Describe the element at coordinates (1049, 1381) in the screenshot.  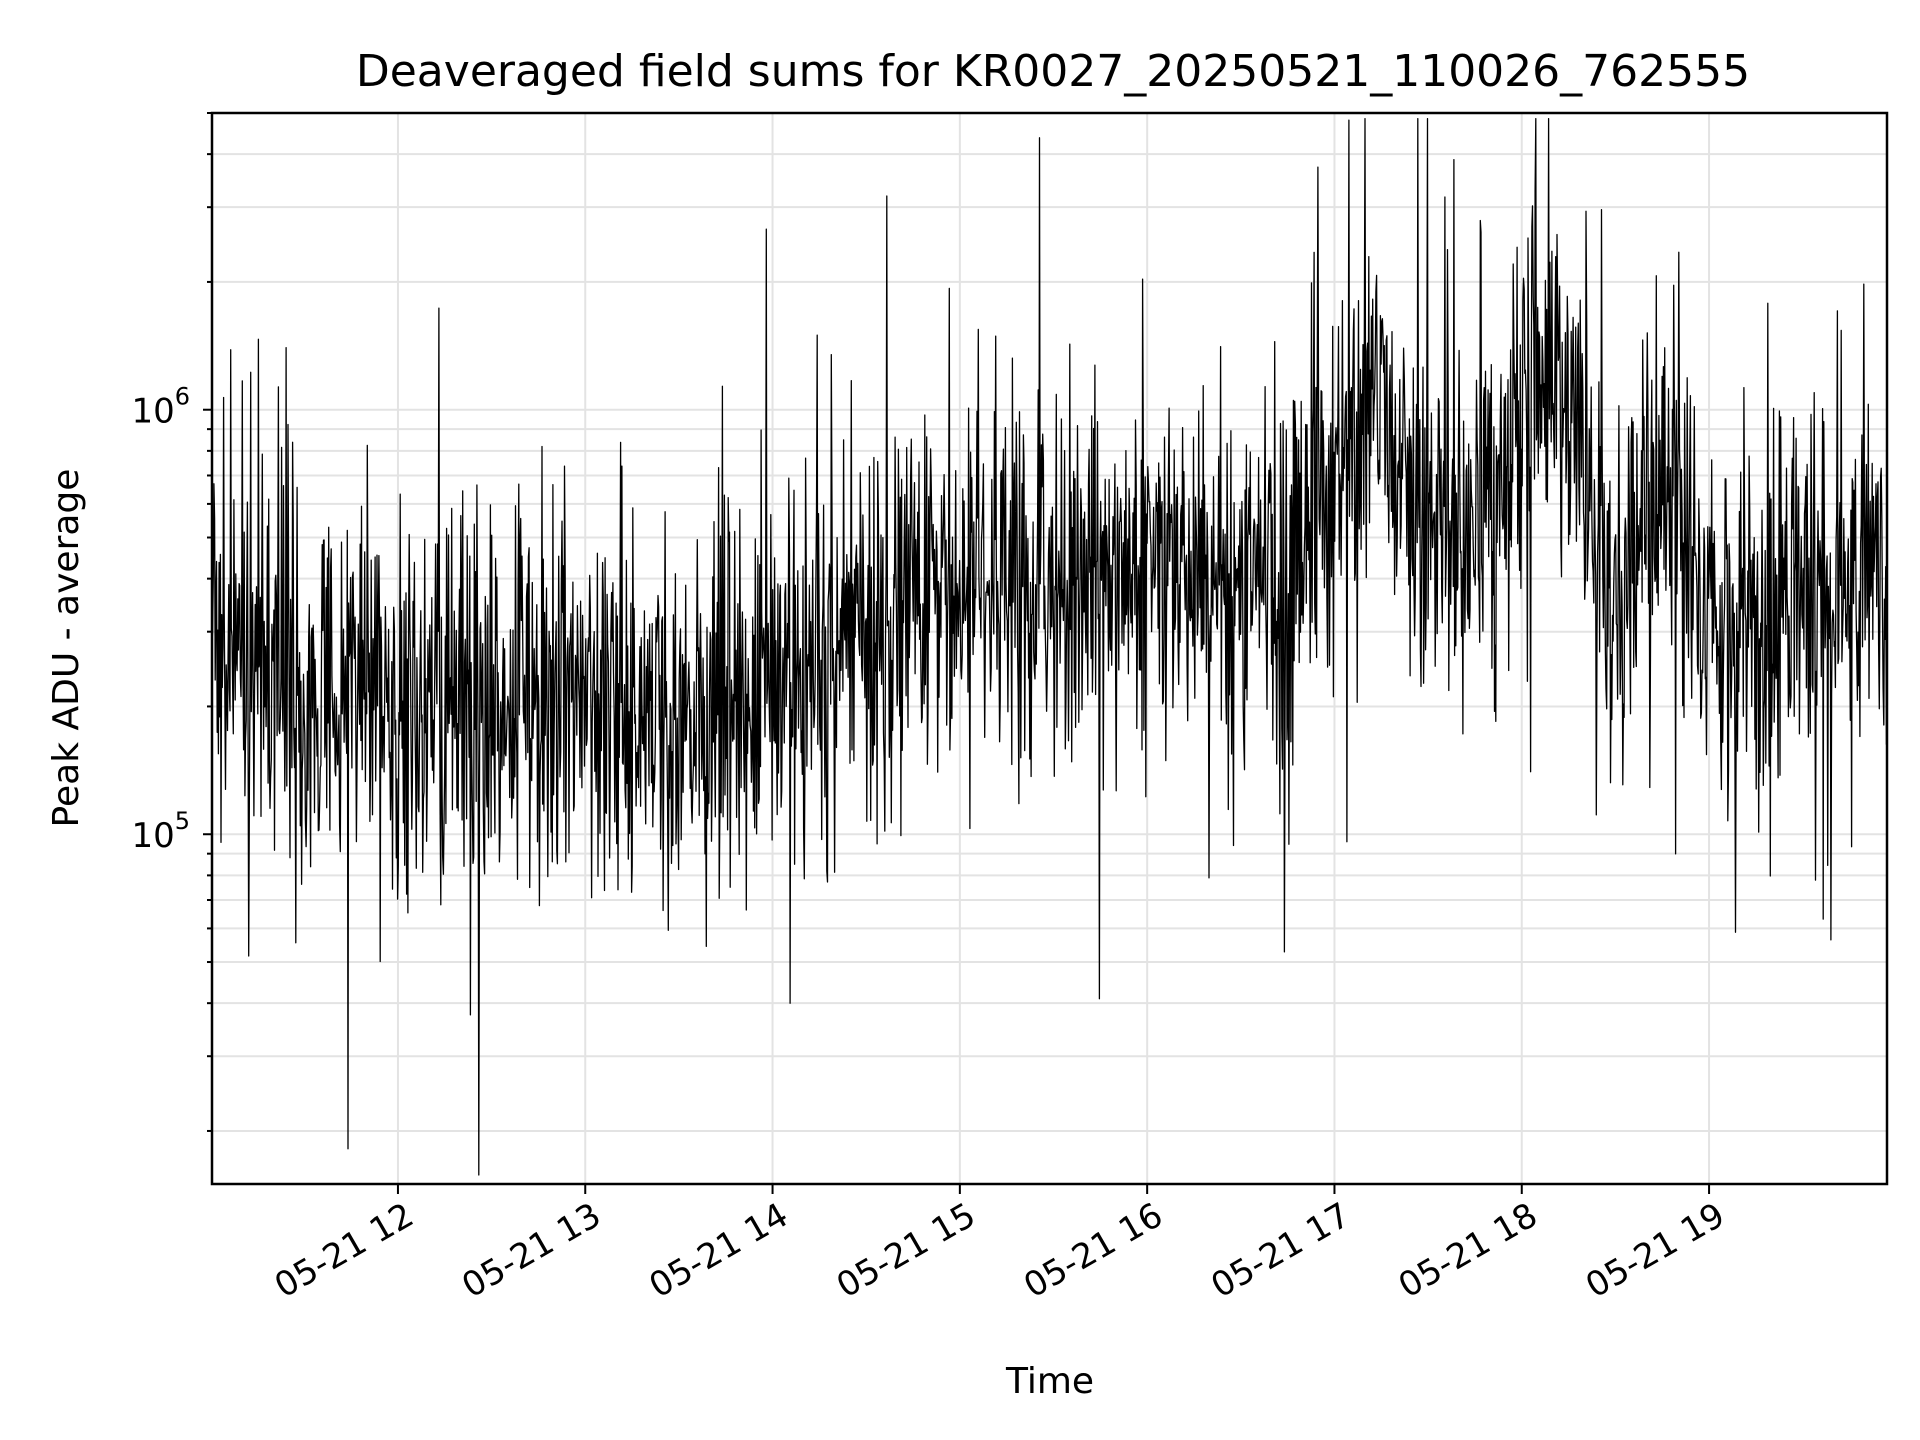
I see `x-axis-label: Time` at that location.